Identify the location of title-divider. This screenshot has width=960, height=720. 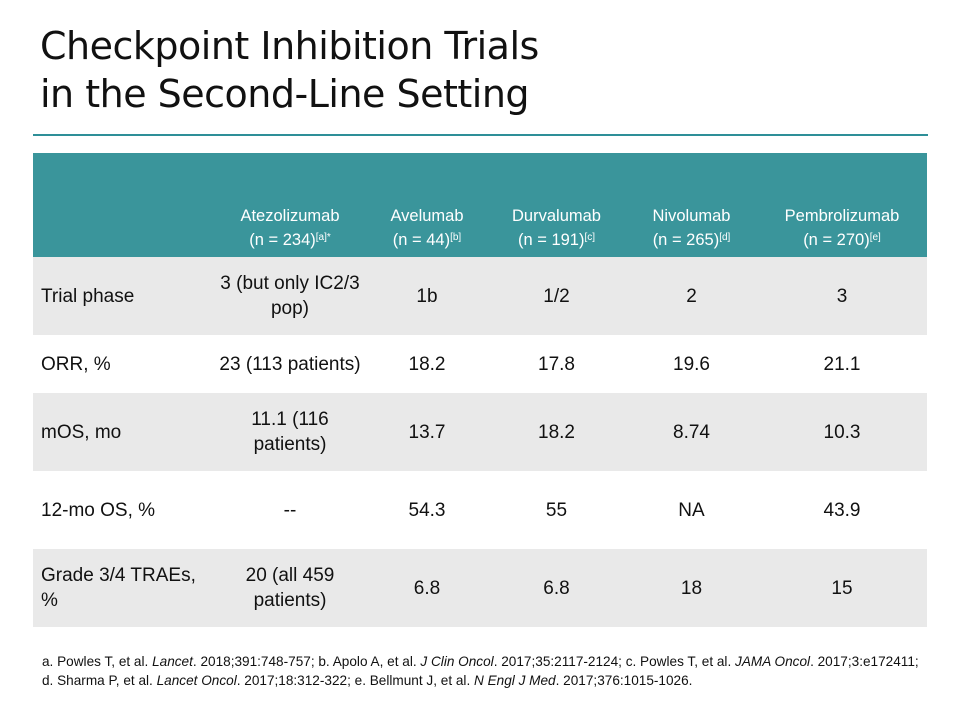
(480, 135).